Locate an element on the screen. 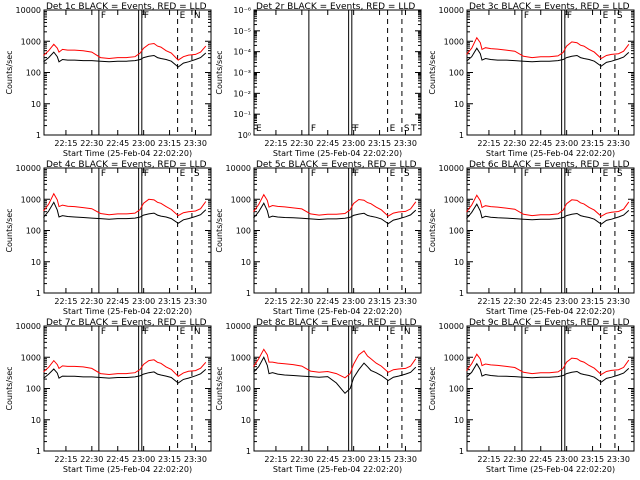 The height and width of the screenshot is (480, 640). y-tick-label: 10⁻⁵ is located at coordinates (242, 31).